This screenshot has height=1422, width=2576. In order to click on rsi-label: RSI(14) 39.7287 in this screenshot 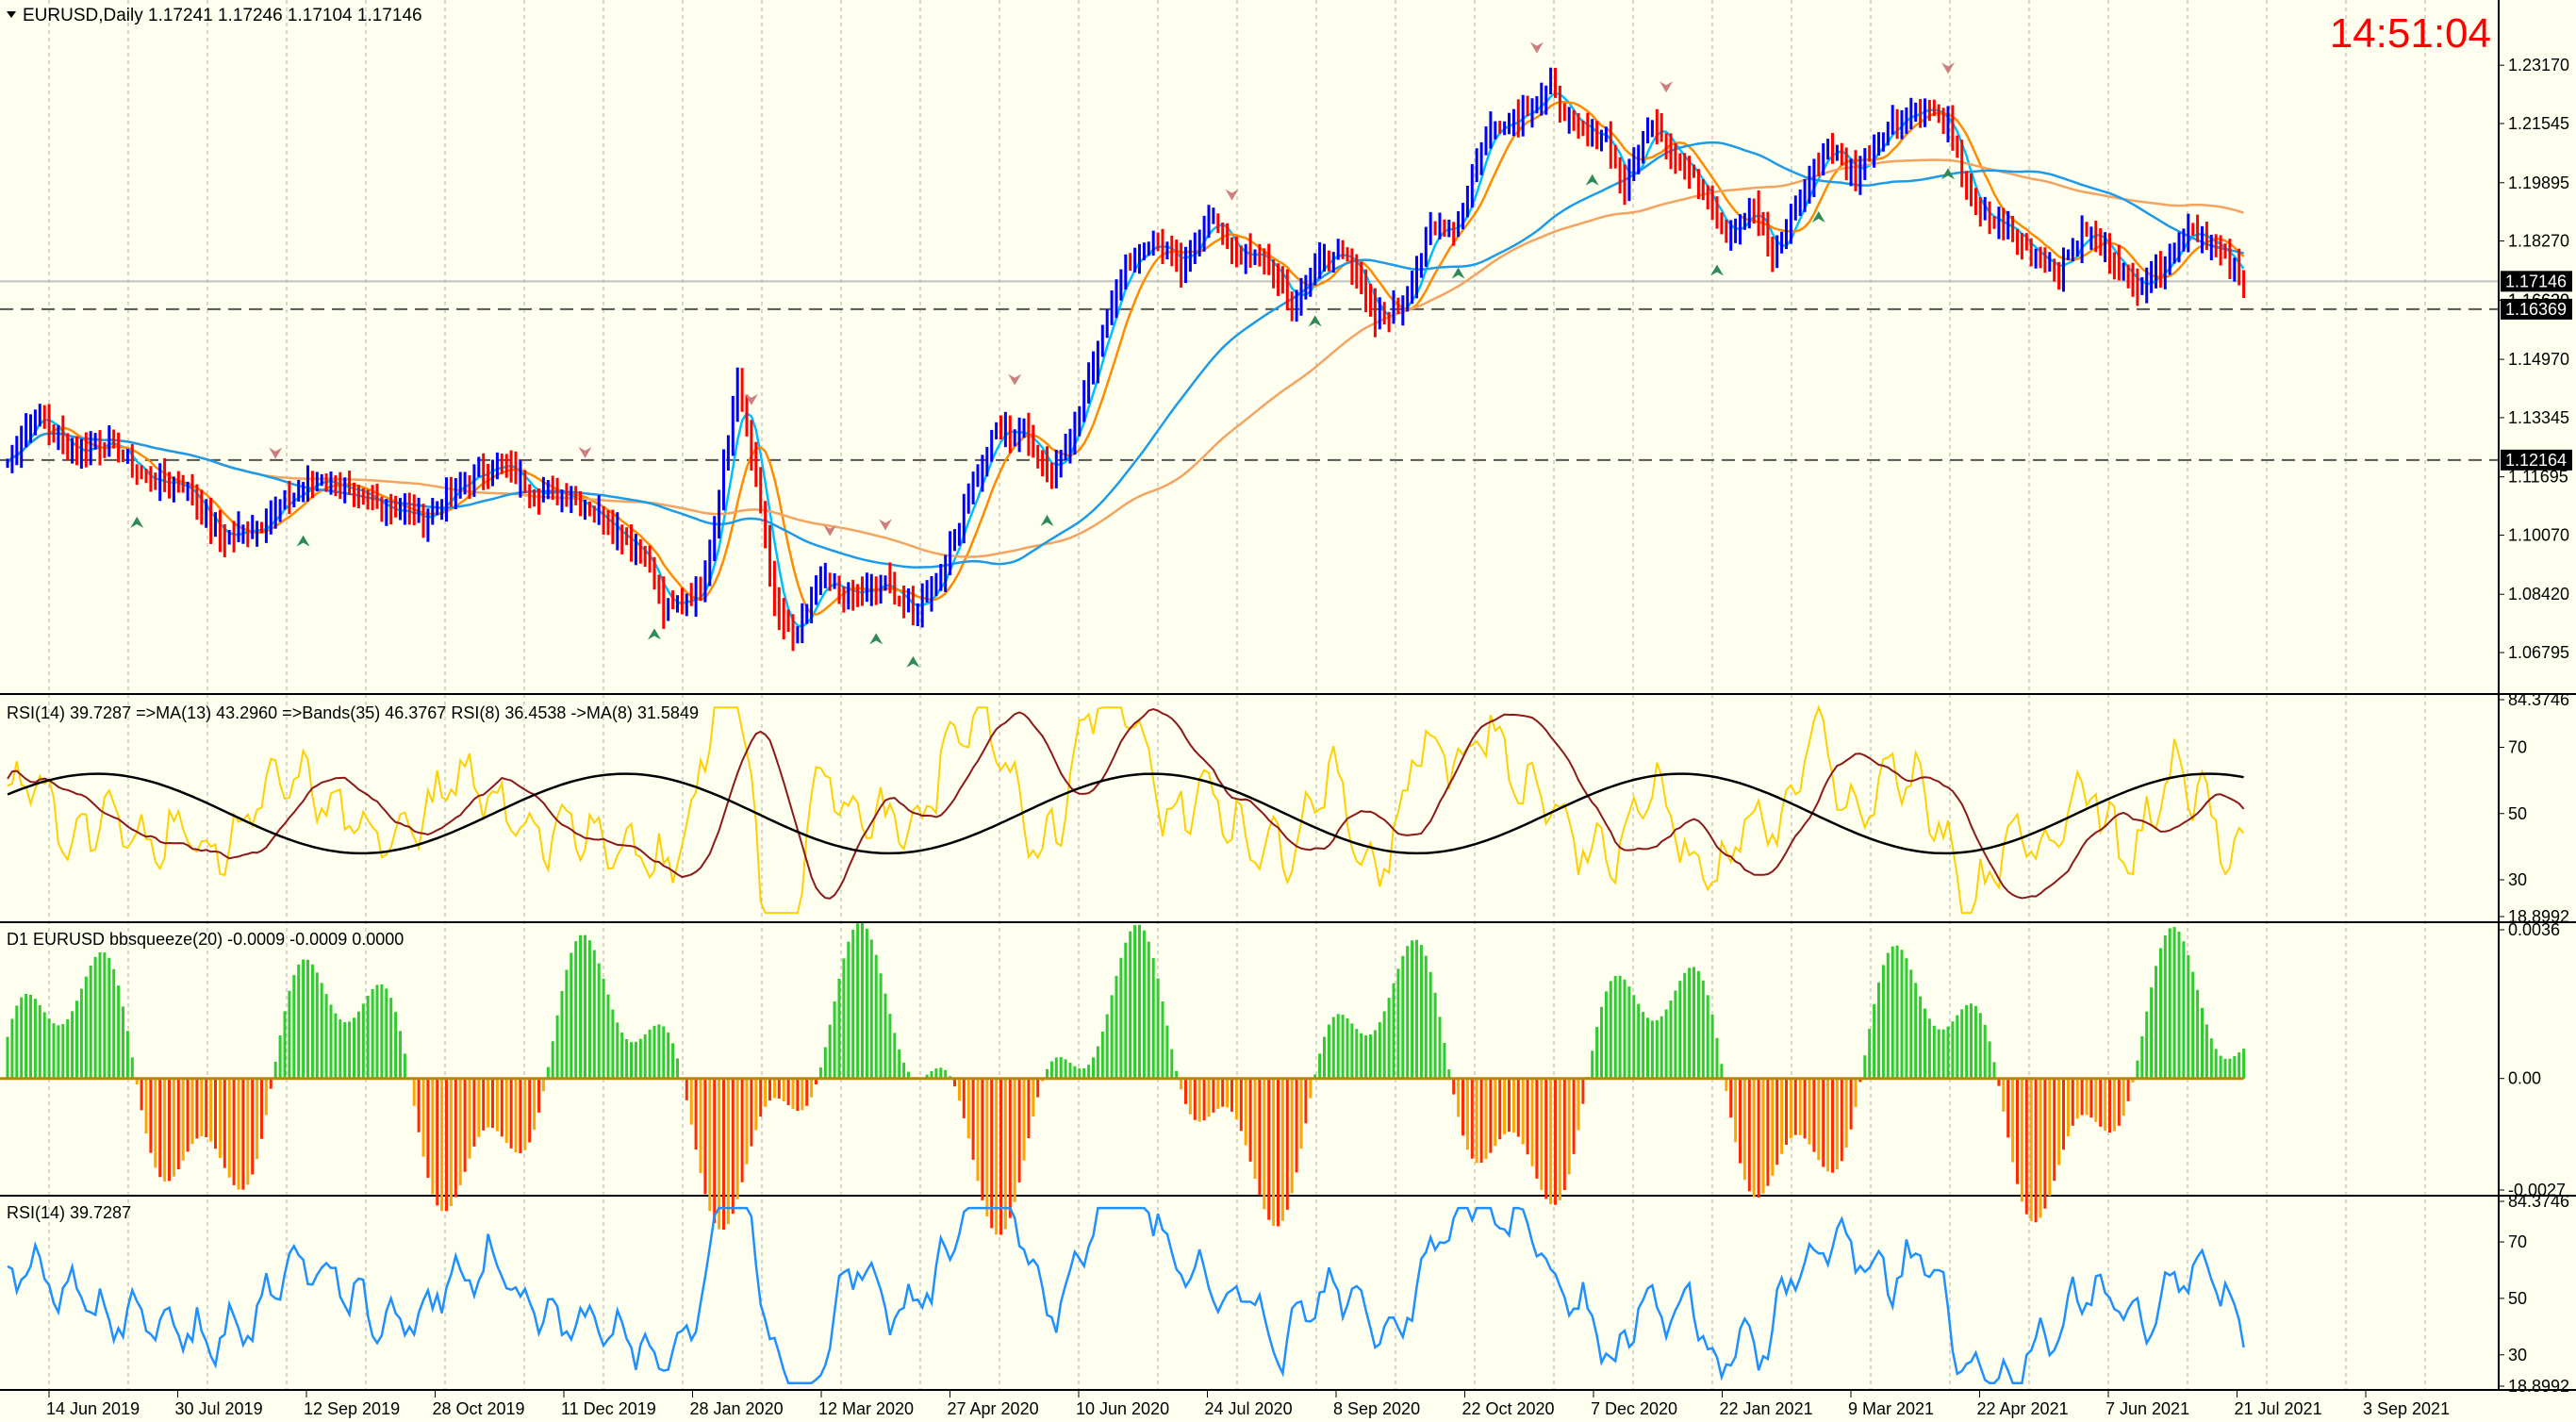, I will do `click(69, 1212)`.